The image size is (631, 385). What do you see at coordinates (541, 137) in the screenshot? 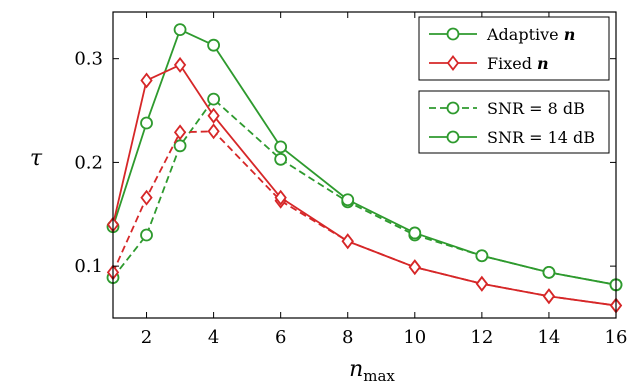
I see `legend-label: SNR = 14 dB` at bounding box center [541, 137].